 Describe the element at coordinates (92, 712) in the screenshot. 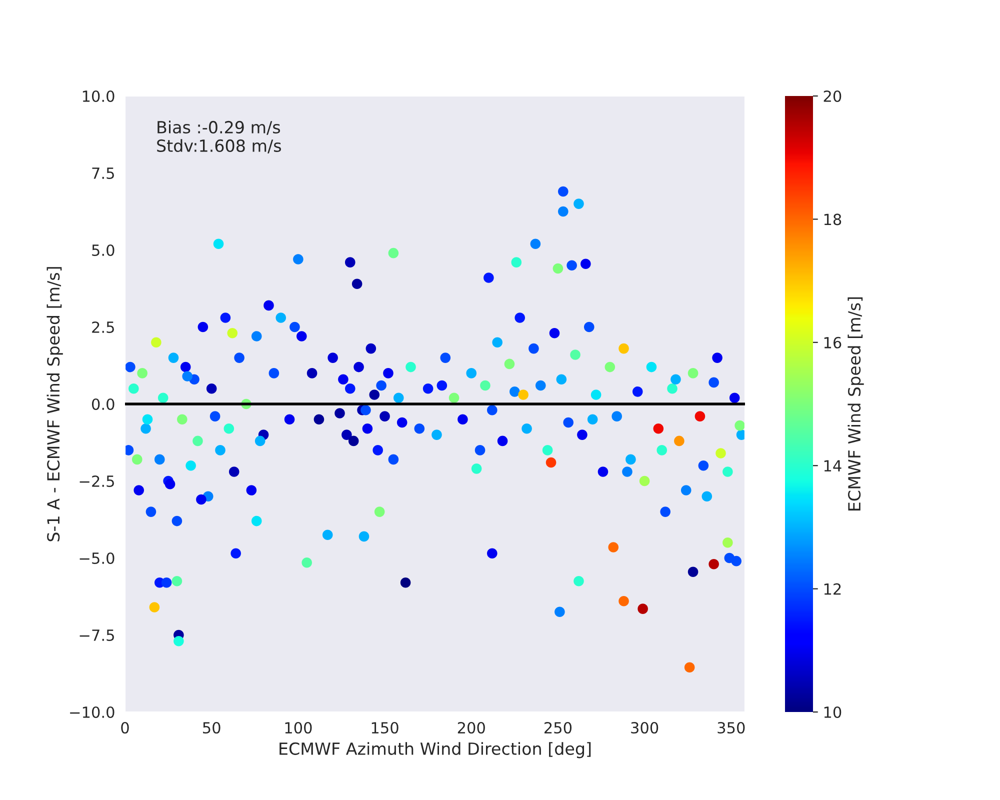

I see `y-tick-label: −10.0` at that location.